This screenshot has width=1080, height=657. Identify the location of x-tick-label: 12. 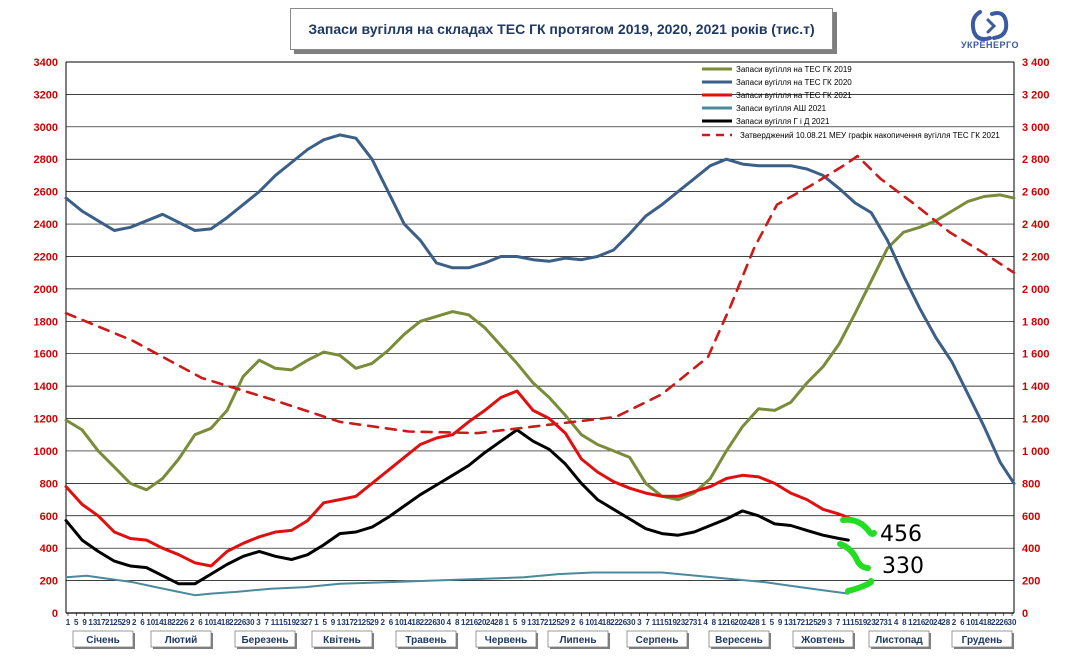
(722, 622).